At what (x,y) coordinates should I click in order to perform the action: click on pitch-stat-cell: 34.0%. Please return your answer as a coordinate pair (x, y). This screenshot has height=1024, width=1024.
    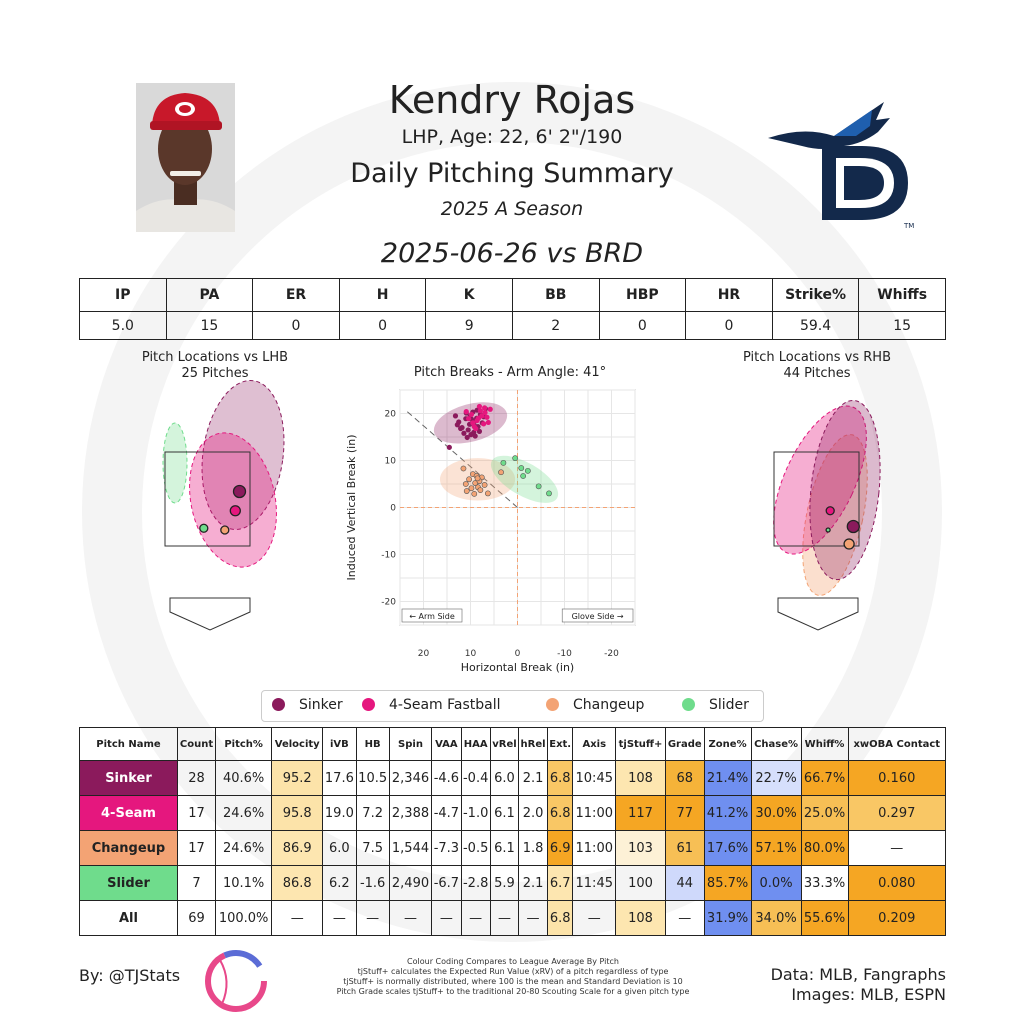
    Looking at the image, I should click on (776, 918).